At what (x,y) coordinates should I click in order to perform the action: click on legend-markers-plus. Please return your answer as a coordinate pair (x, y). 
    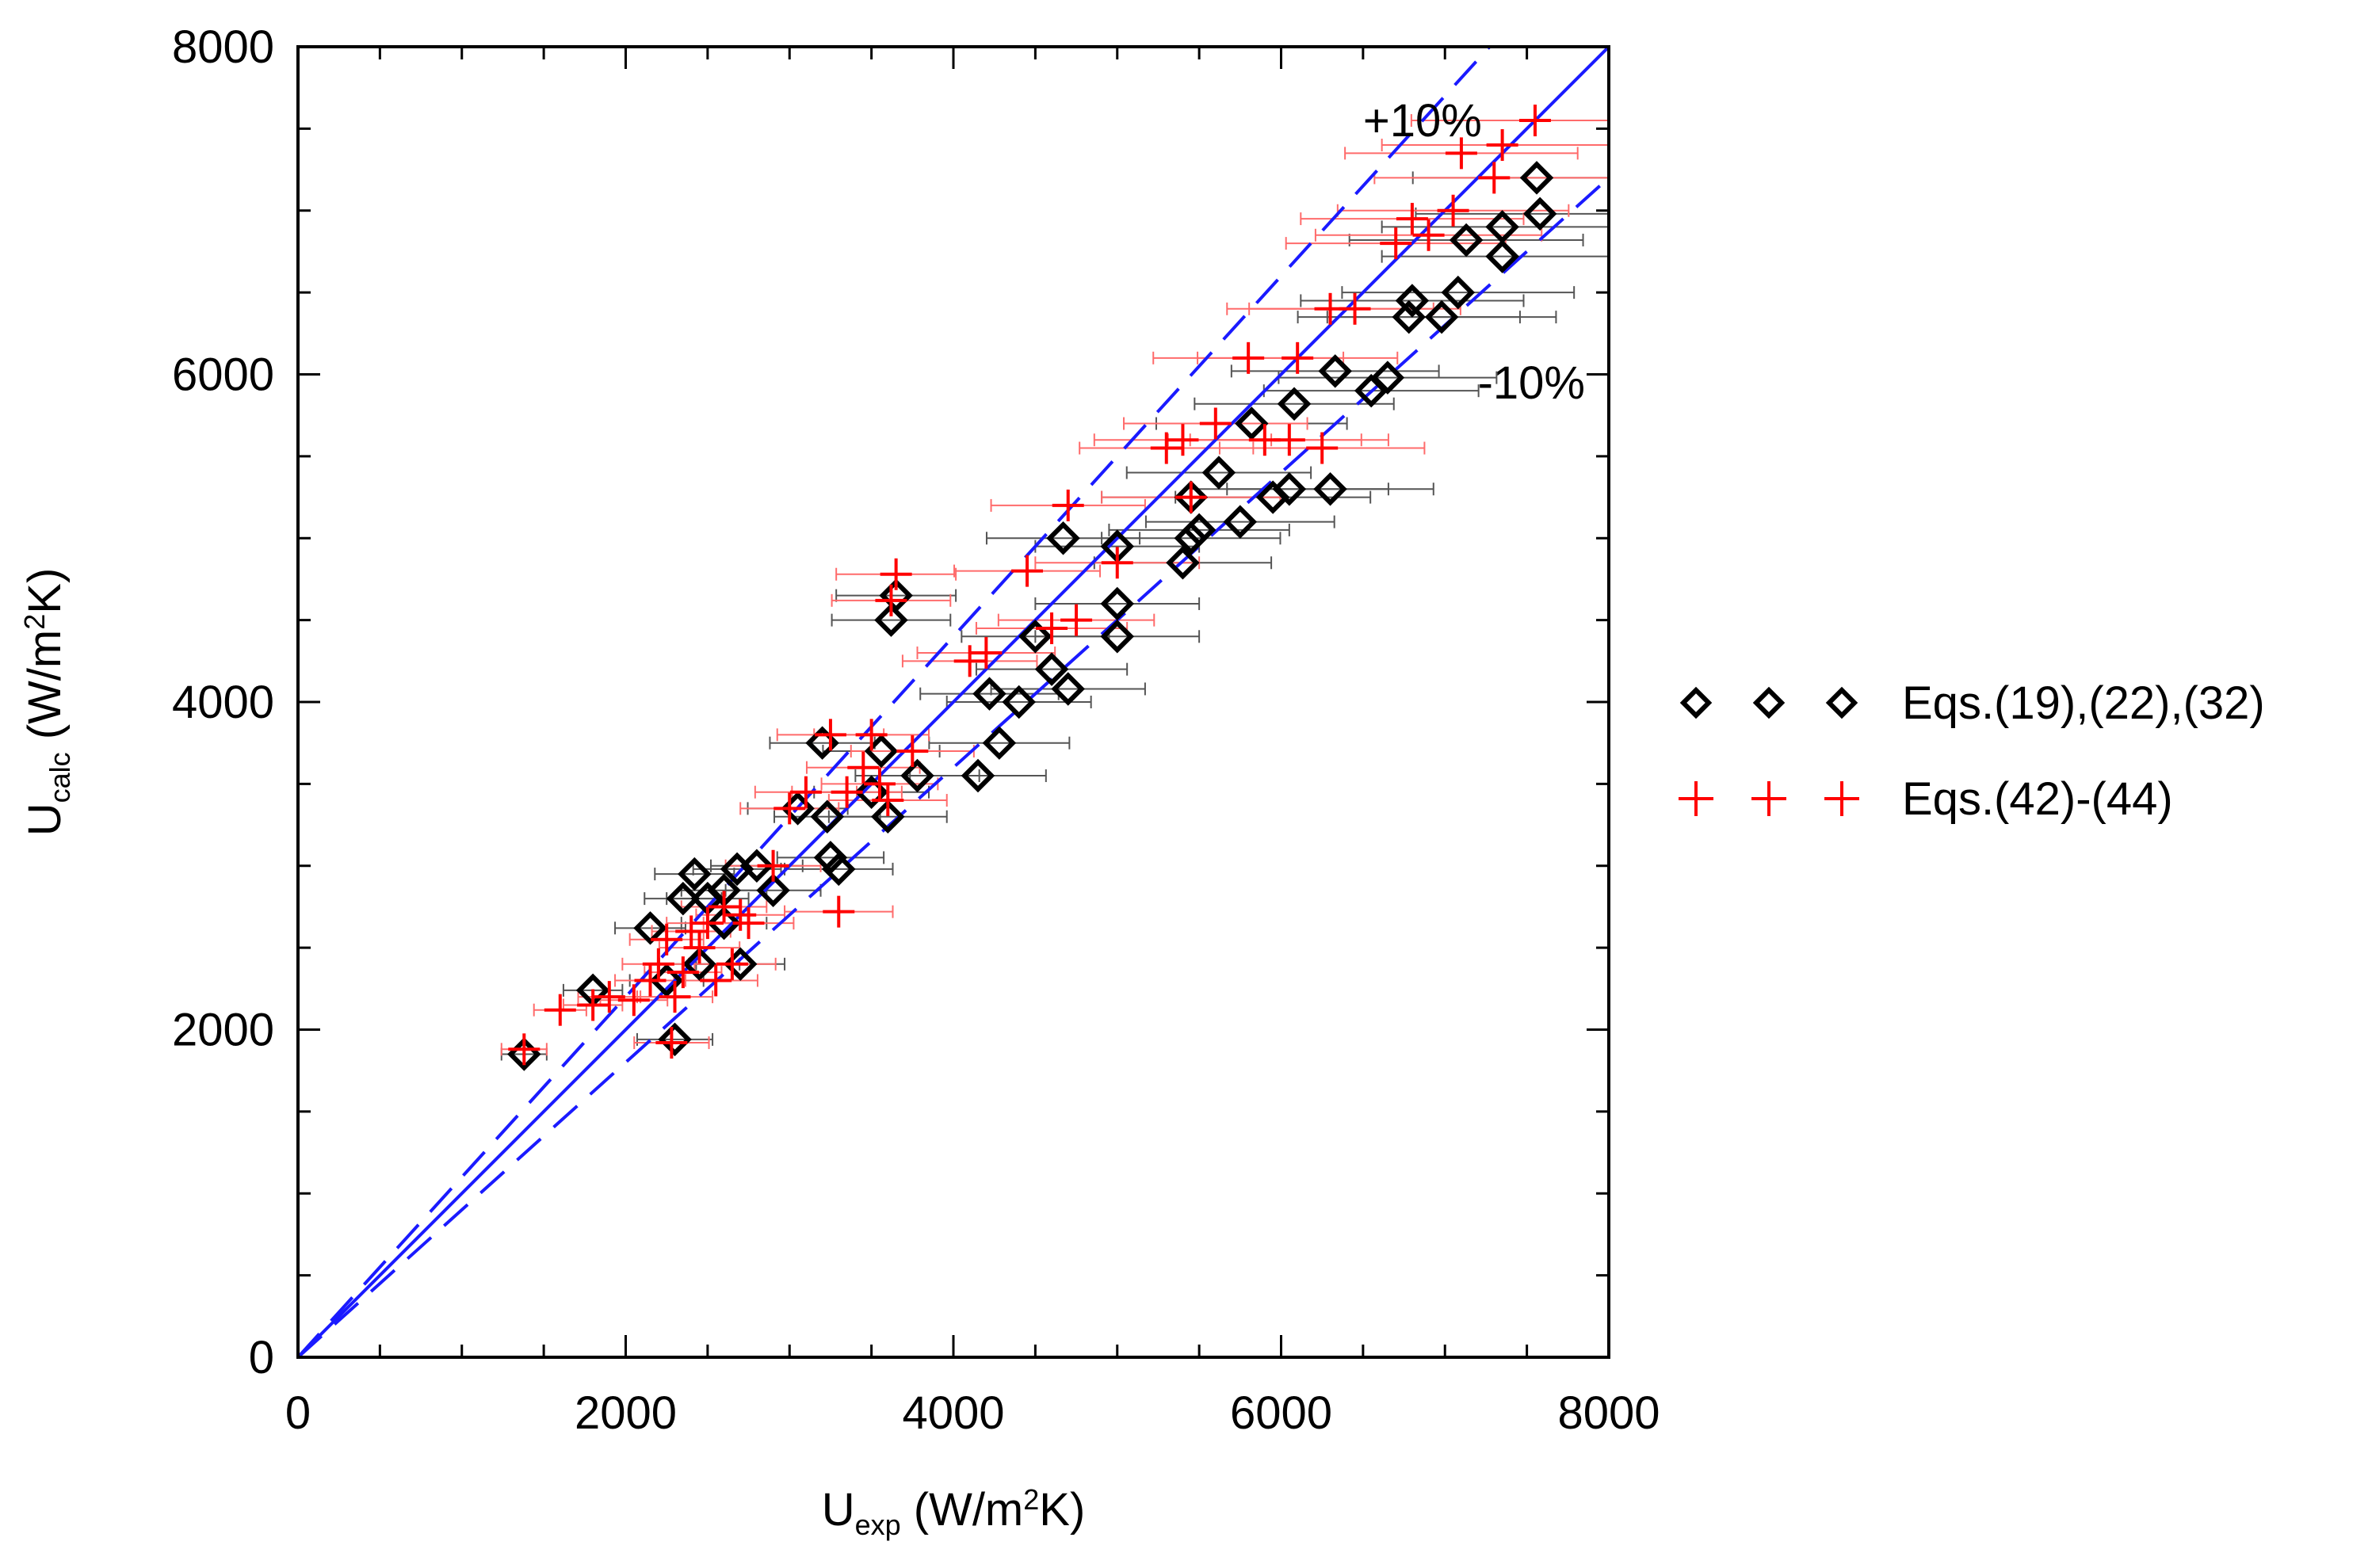
    Looking at the image, I should click on (1769, 798).